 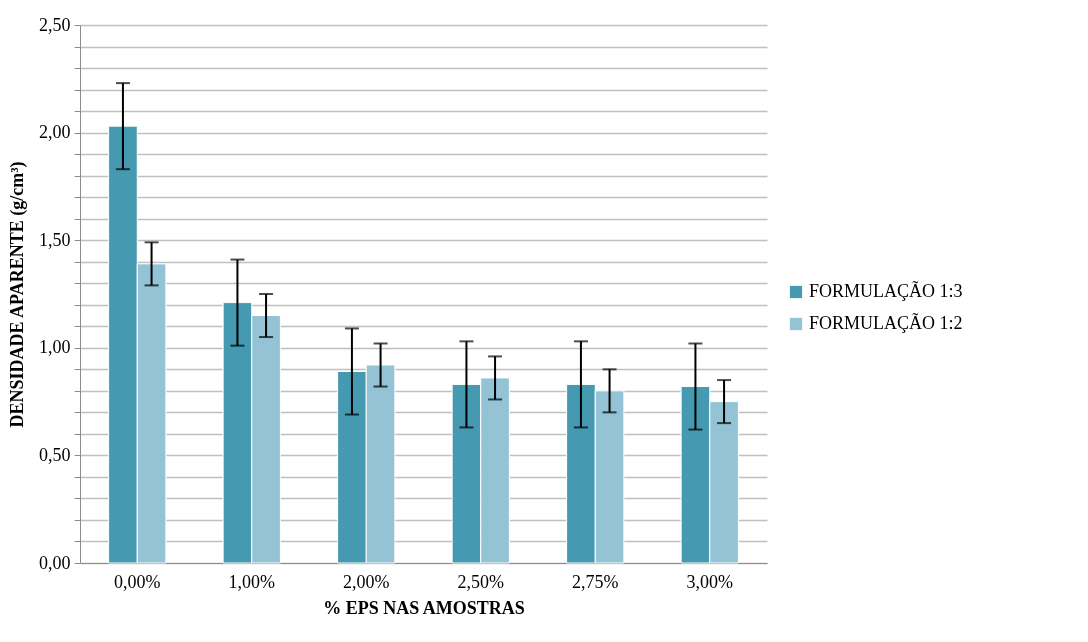 I want to click on y-tick-label: 1,00, so click(x=55, y=347).